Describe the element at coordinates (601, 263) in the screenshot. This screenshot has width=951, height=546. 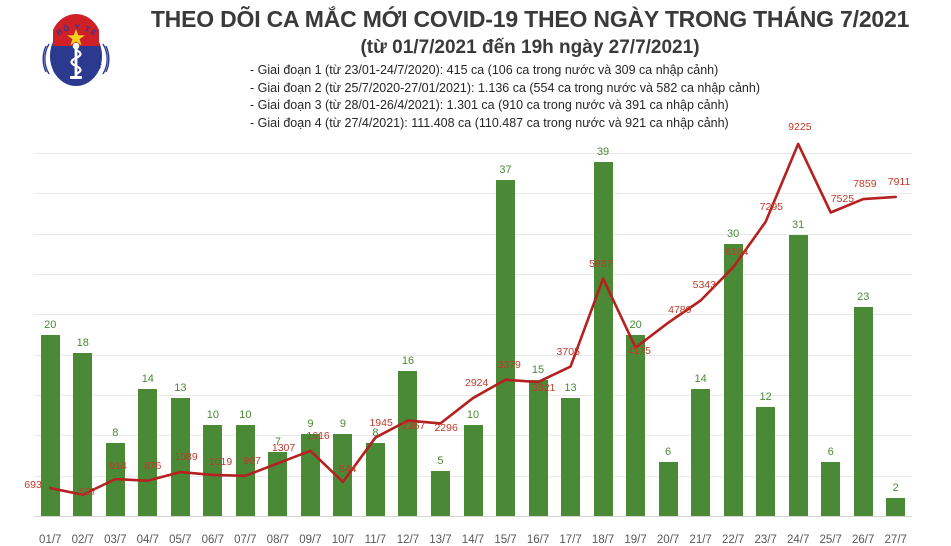
I see `line-label-18-7: 5887` at that location.